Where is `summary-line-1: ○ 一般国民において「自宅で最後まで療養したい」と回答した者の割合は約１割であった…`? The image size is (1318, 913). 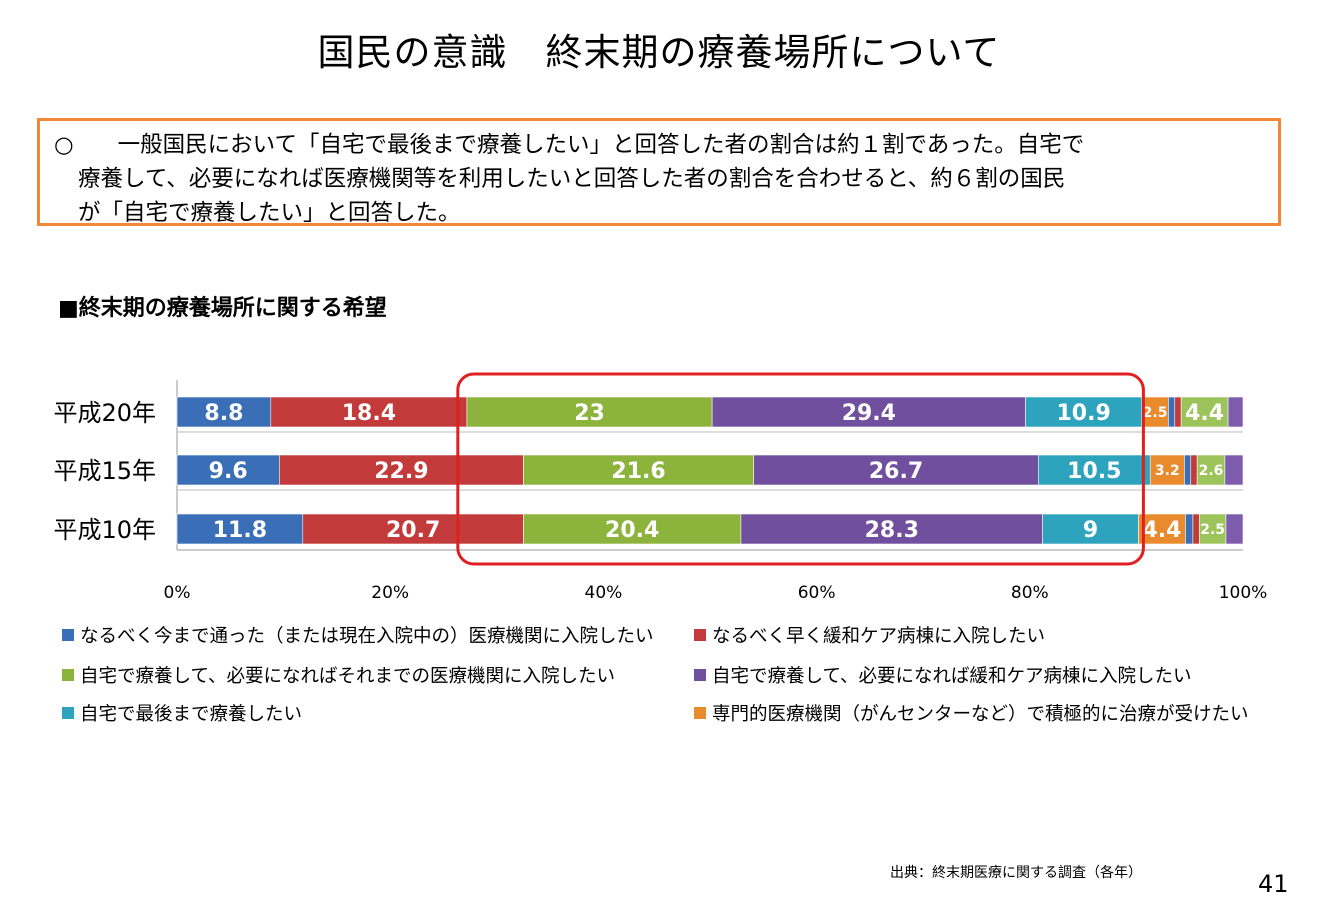 summary-line-1: ○ 一般国民において「自宅で最後まで療養したい」と回答した者の割合は約１割であった… is located at coordinates (661, 145).